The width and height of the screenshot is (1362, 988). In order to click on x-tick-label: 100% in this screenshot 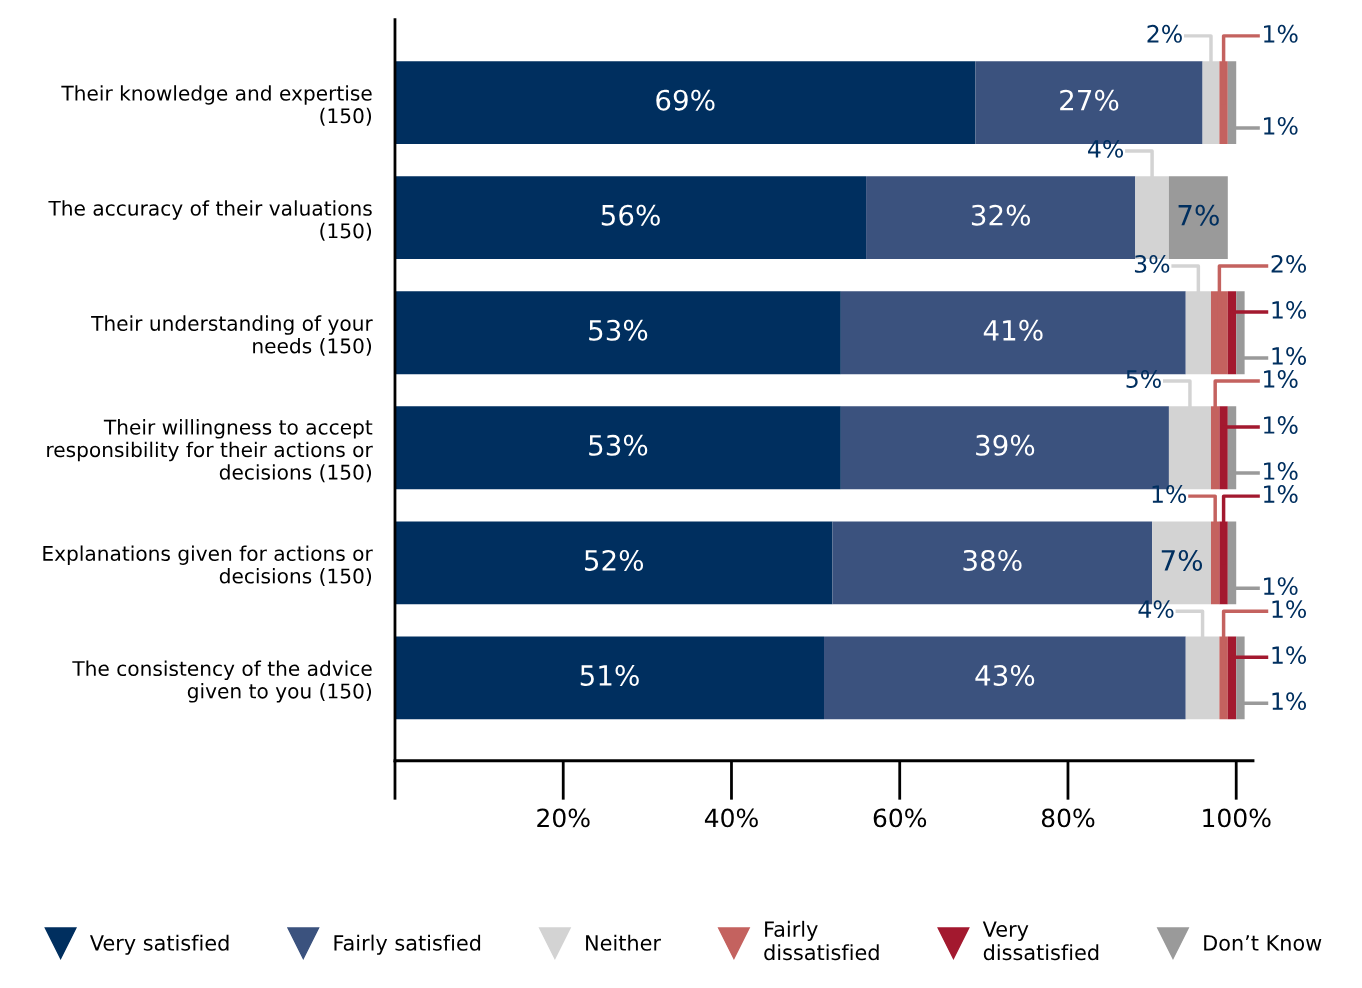, I will do `click(1237, 818)`.